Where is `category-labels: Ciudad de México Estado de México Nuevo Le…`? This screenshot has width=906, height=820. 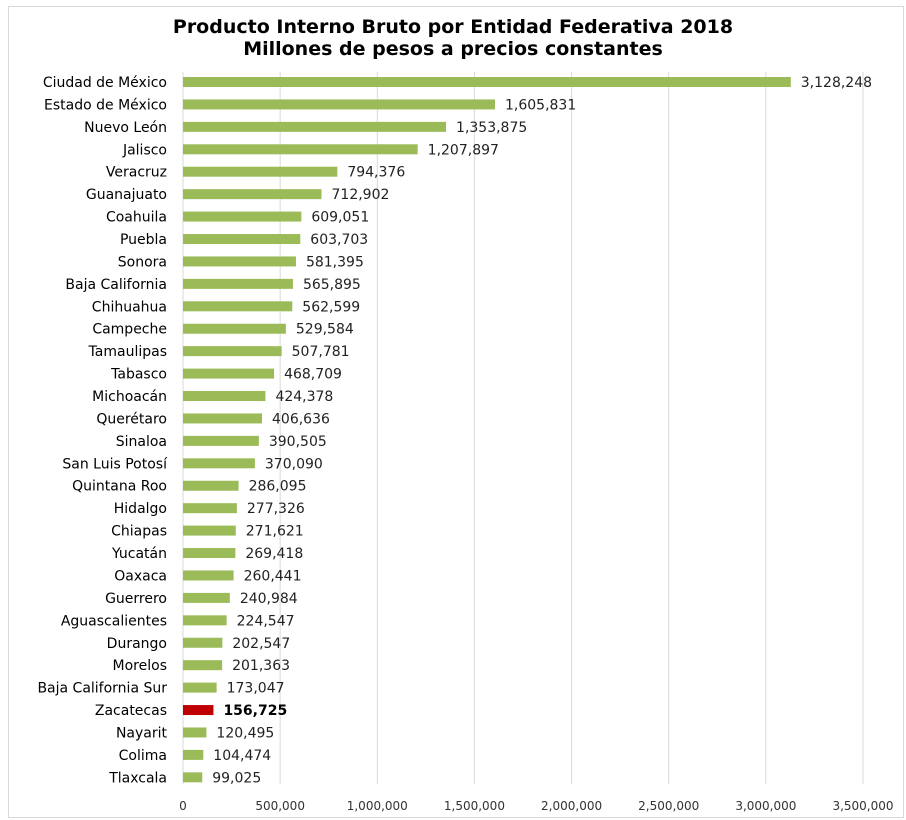
category-labels: Ciudad de México Estado de México Nuevo Le… is located at coordinates (102, 430).